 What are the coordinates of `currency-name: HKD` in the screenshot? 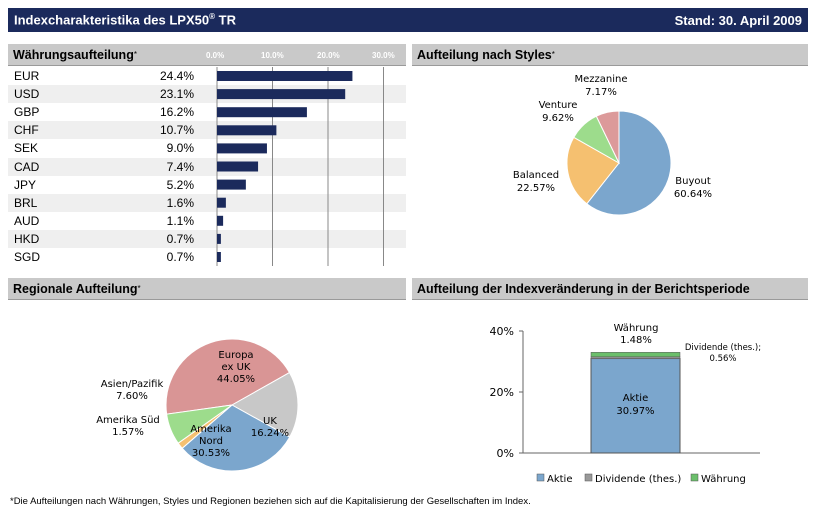 It's located at (27, 238).